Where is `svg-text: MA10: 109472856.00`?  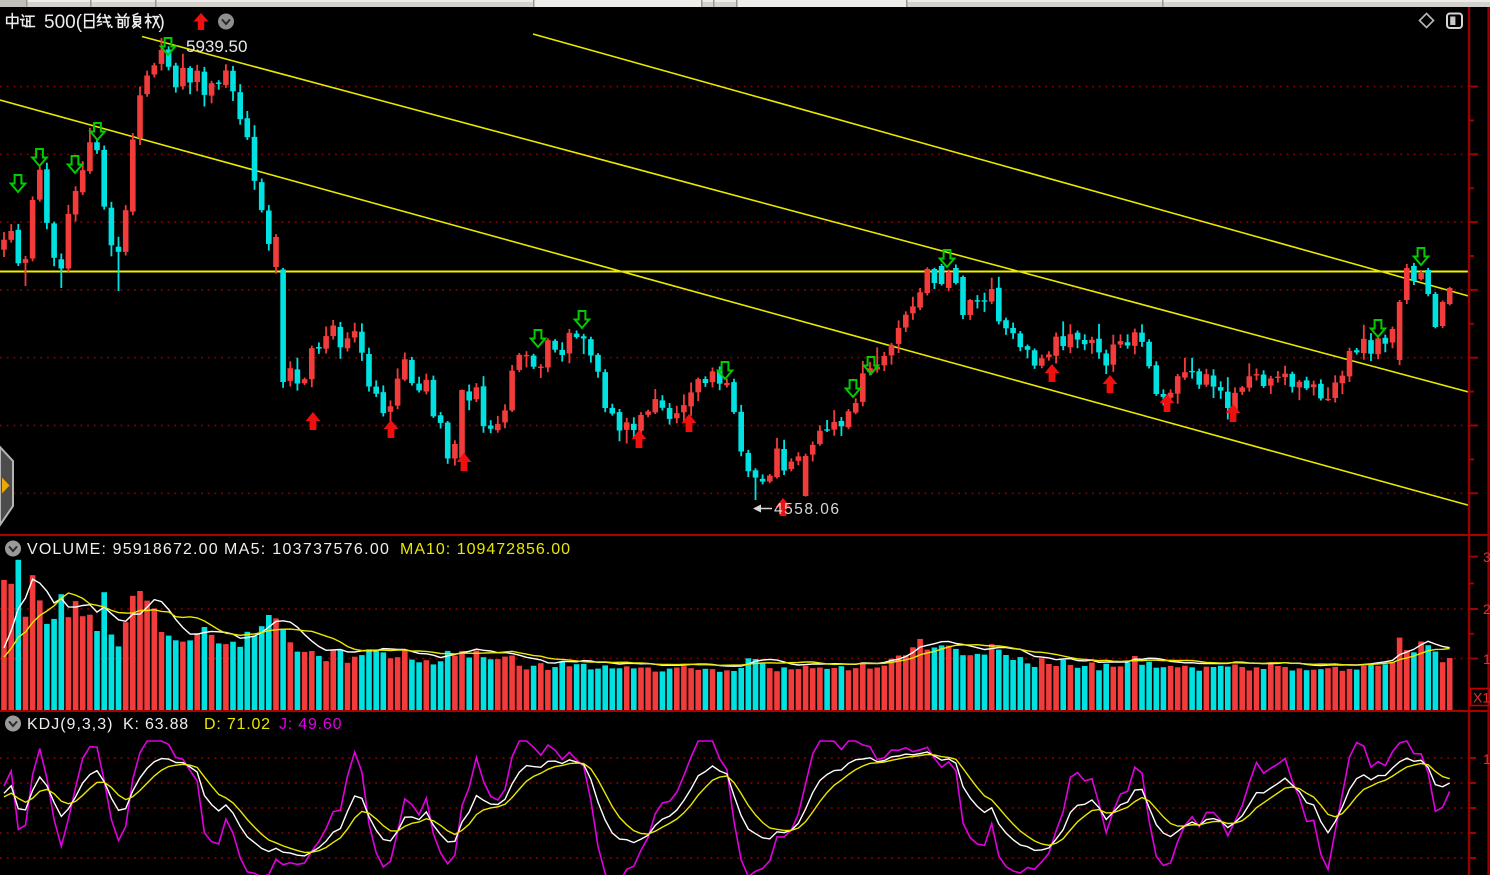 svg-text: MA10: 109472856.00 is located at coordinates (485, 549).